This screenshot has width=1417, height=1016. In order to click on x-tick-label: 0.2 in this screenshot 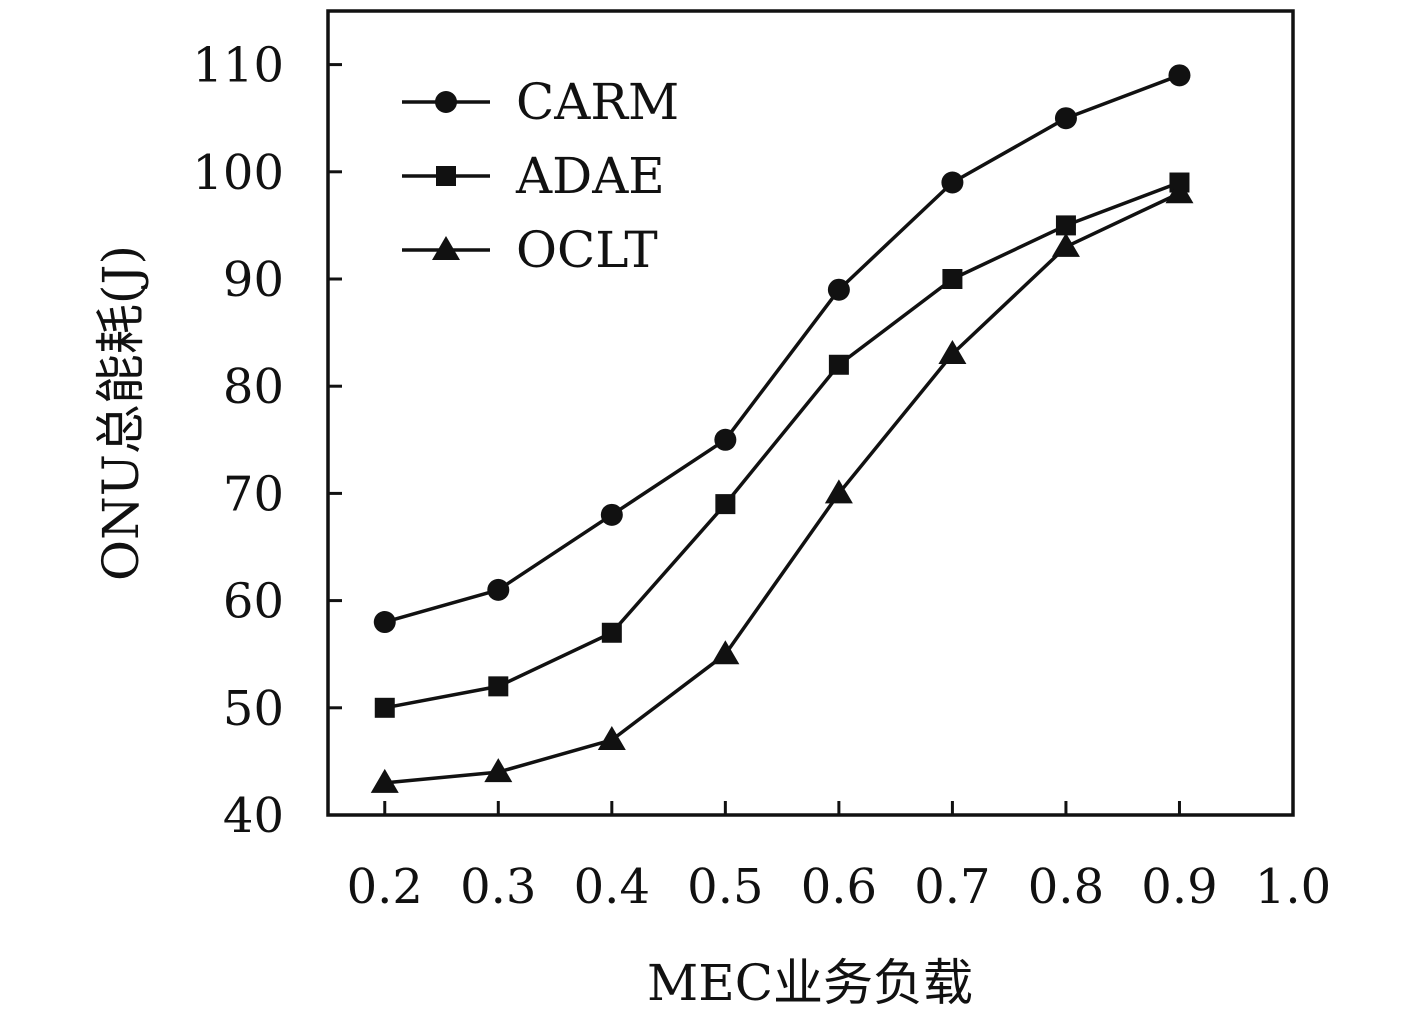, I will do `click(385, 887)`.